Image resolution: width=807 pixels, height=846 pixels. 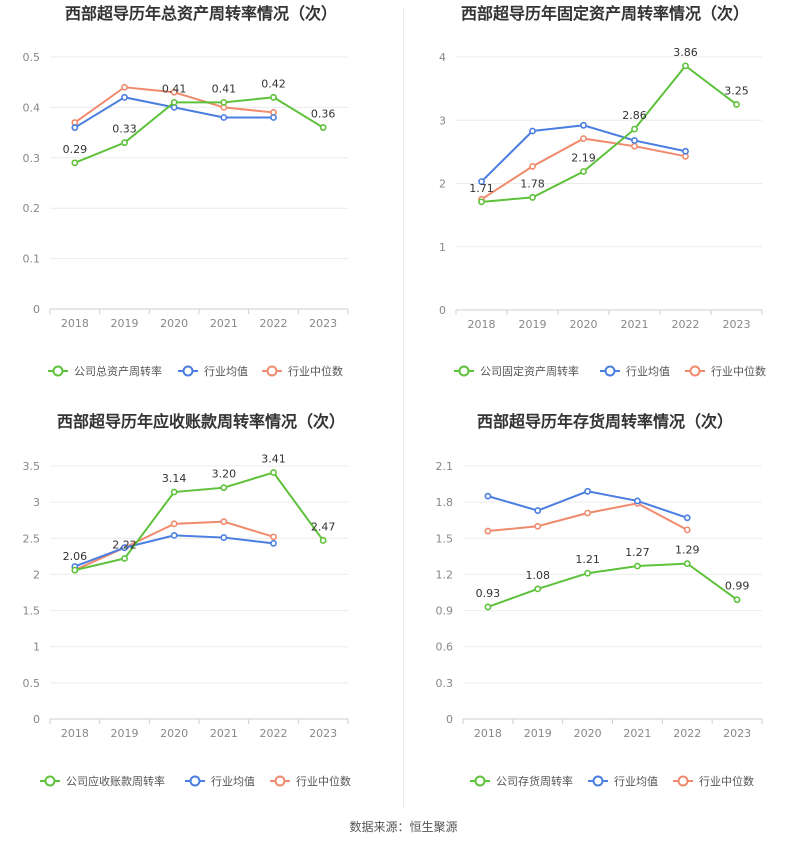 I want to click on series-line, so click(x=612, y=585).